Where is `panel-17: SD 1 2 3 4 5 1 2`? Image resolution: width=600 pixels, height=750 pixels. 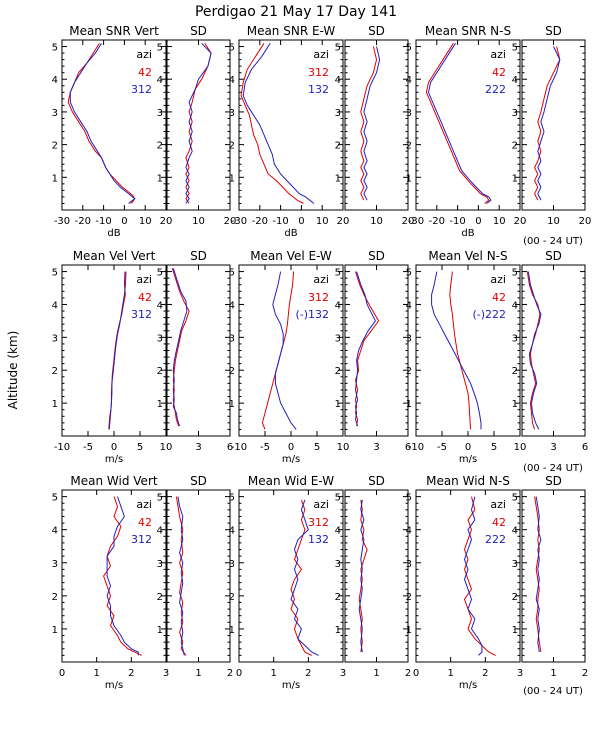 panel-17: SD 1 2 3 4 5 1 2 is located at coordinates (550, 576).